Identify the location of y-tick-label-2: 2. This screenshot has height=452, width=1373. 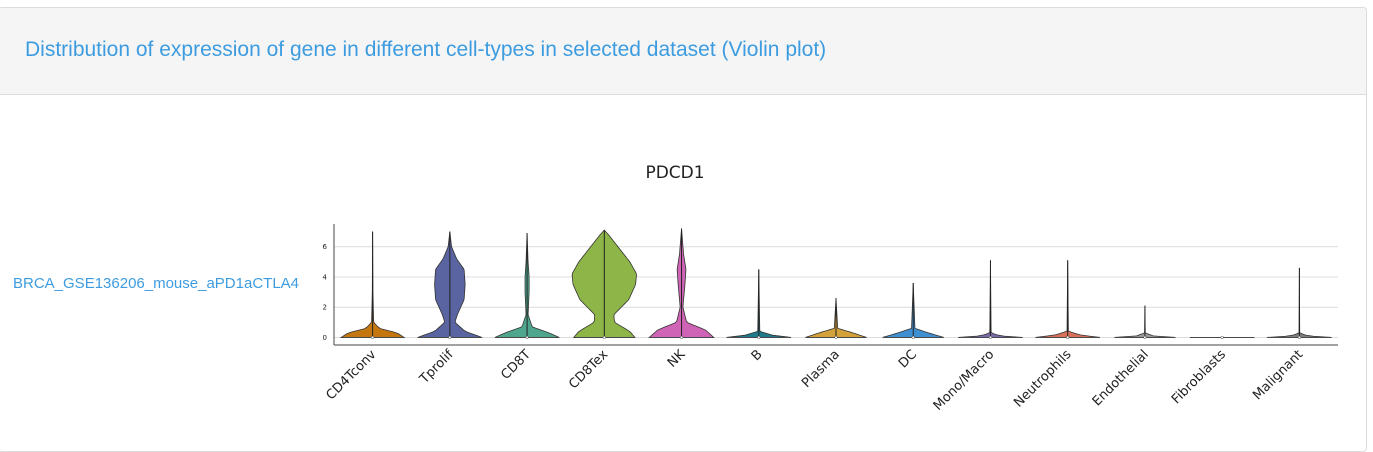
(325, 308).